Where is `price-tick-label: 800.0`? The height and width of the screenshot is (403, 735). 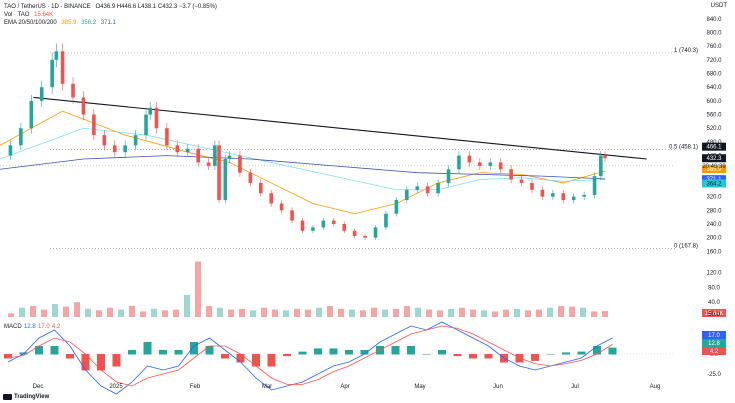 price-tick-label: 800.0 is located at coordinates (714, 34).